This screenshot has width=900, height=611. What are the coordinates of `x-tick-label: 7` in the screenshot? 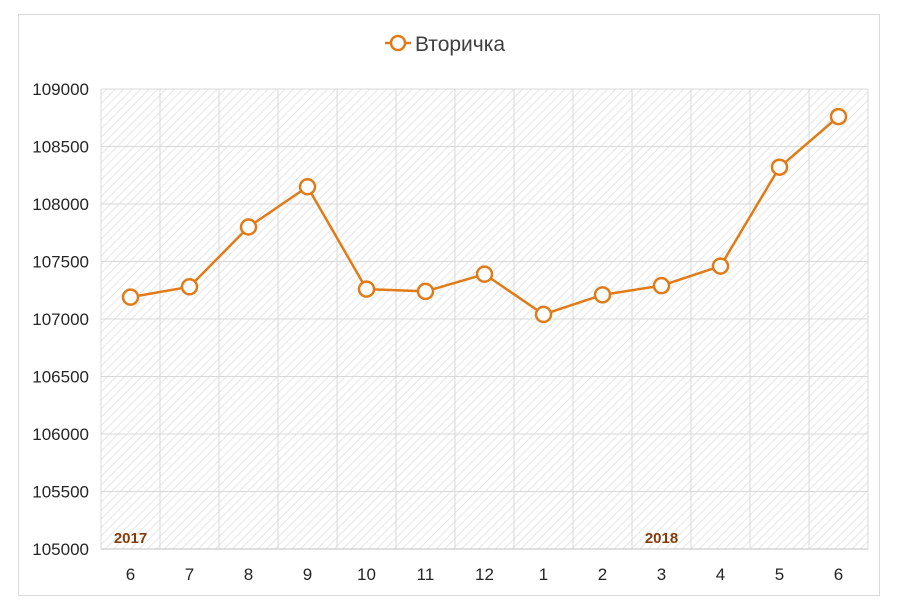 It's located at (189, 574).